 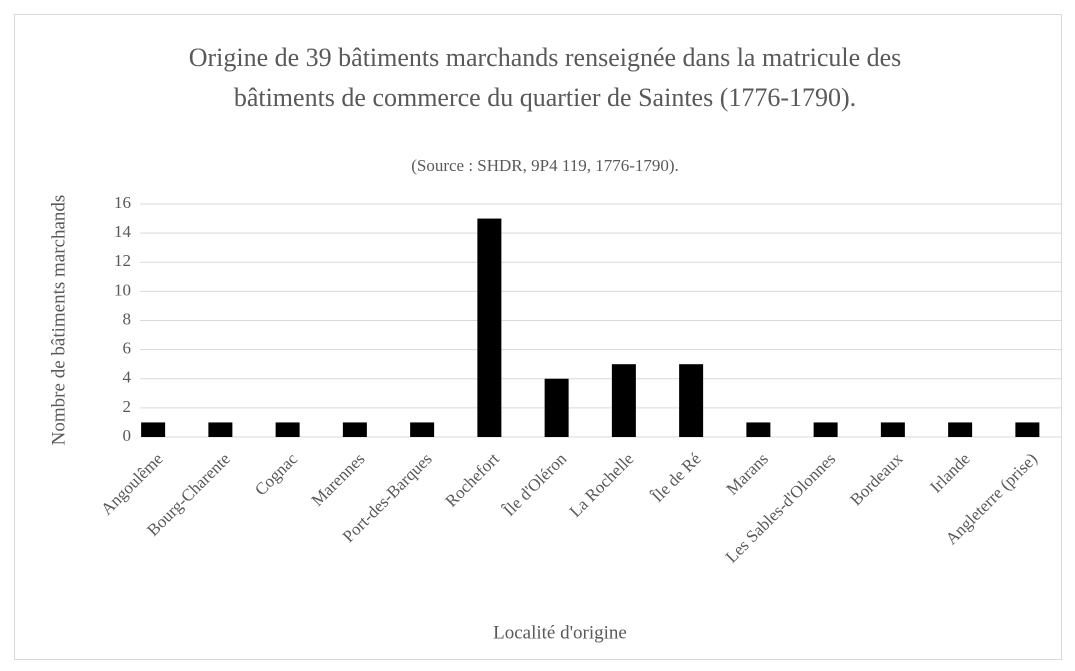 I want to click on y-tick-label: 6, so click(x=127, y=348).